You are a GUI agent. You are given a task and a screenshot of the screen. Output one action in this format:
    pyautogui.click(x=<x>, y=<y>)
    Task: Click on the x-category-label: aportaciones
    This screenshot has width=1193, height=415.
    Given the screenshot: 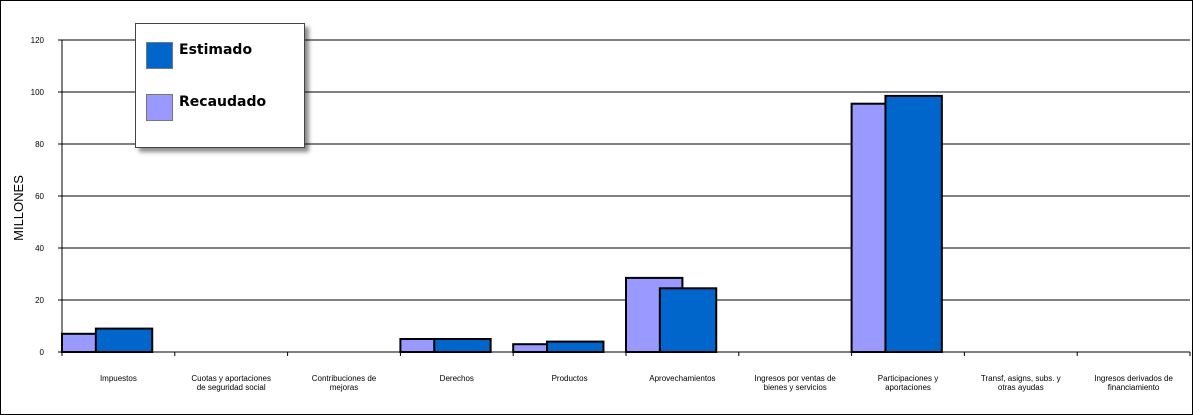 What is the action you would take?
    pyautogui.click(x=908, y=387)
    